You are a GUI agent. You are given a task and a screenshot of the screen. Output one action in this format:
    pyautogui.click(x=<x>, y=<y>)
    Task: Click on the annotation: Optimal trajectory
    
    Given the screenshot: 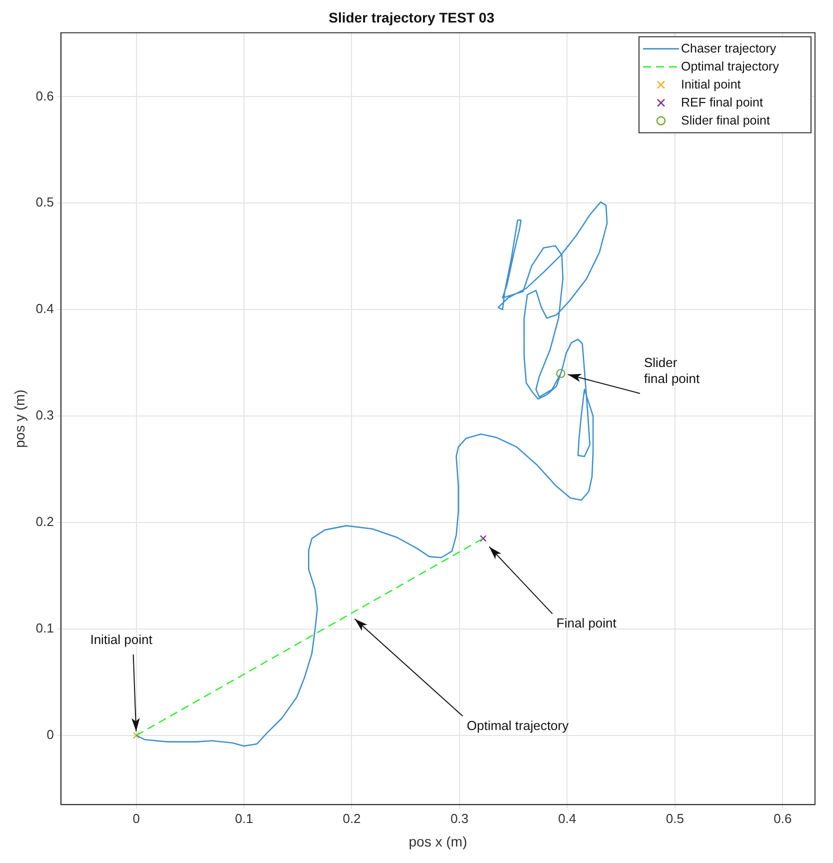 What is the action you would take?
    pyautogui.click(x=518, y=725)
    